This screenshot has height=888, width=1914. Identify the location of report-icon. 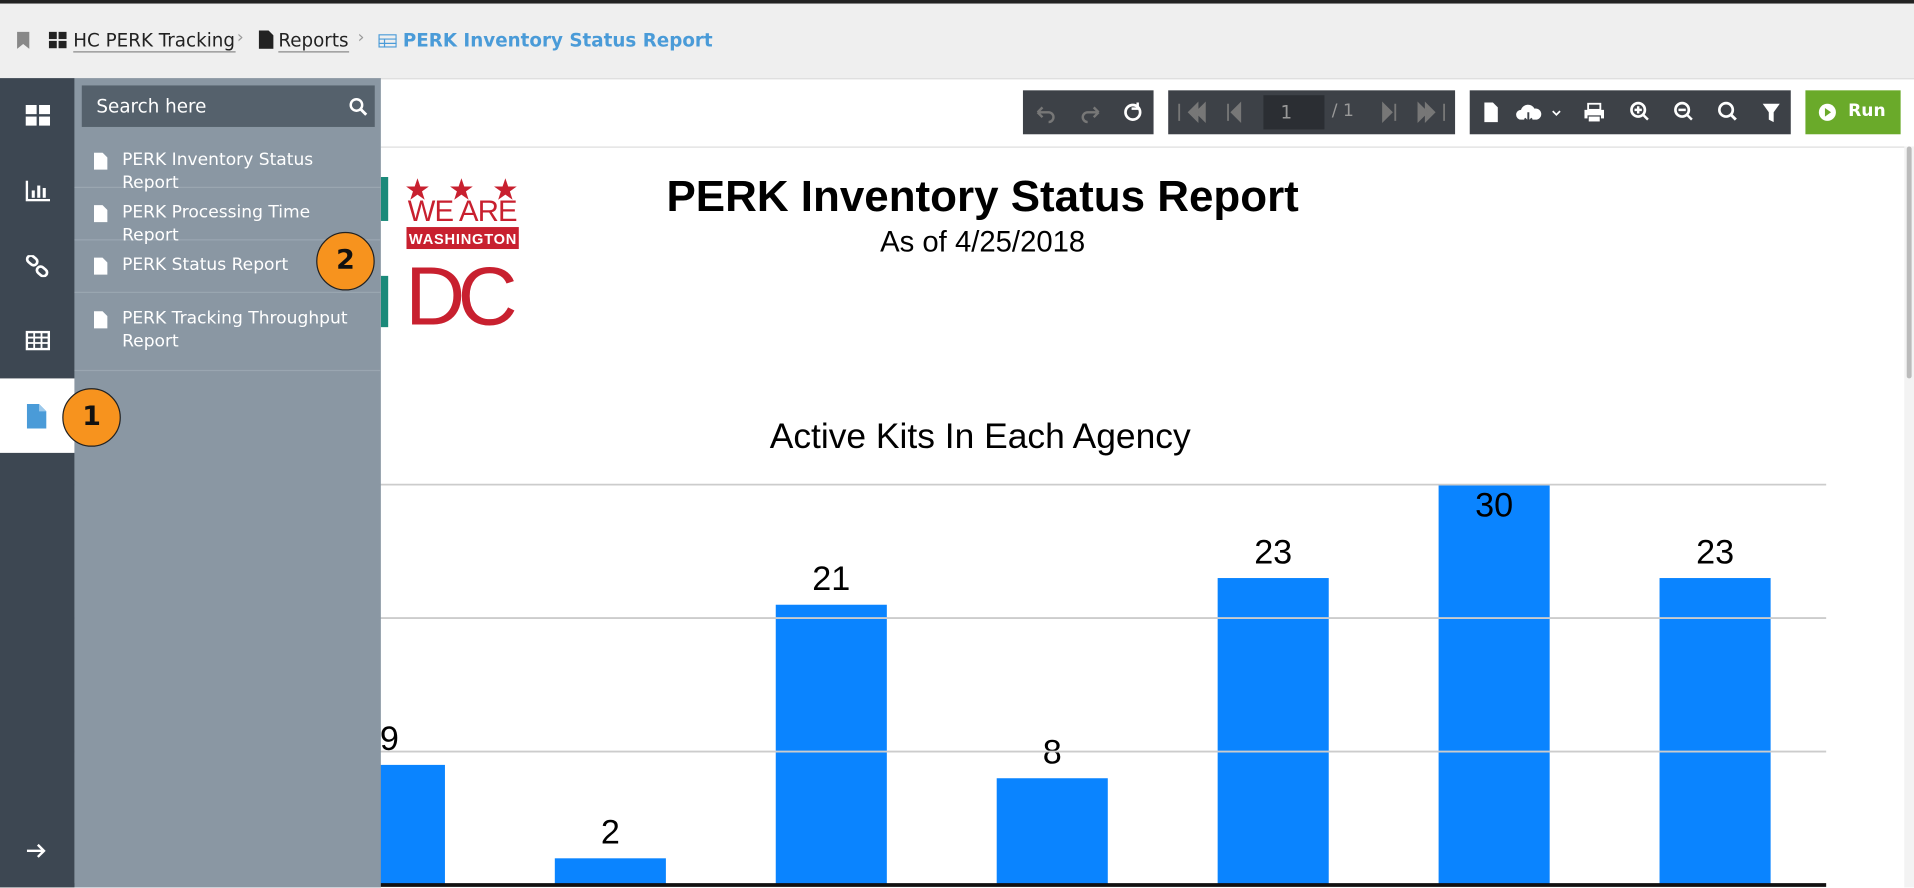
(266, 39).